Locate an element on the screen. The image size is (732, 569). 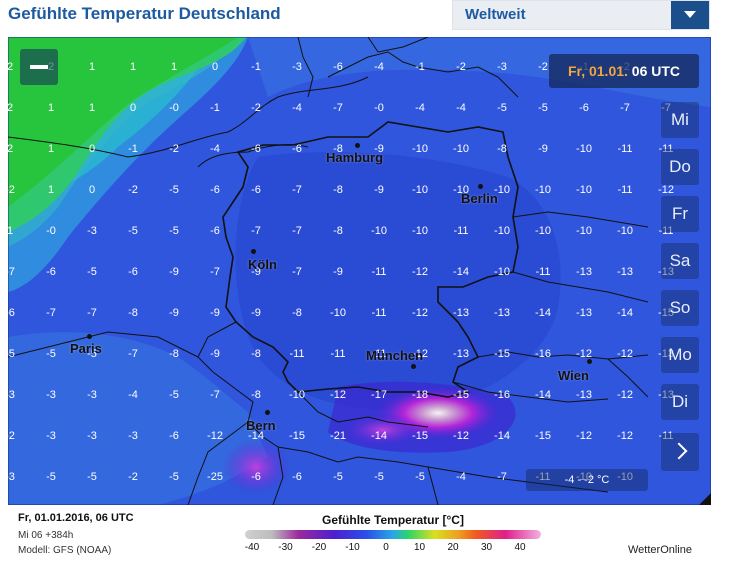
city-marker-bern is located at coordinates (267, 412).